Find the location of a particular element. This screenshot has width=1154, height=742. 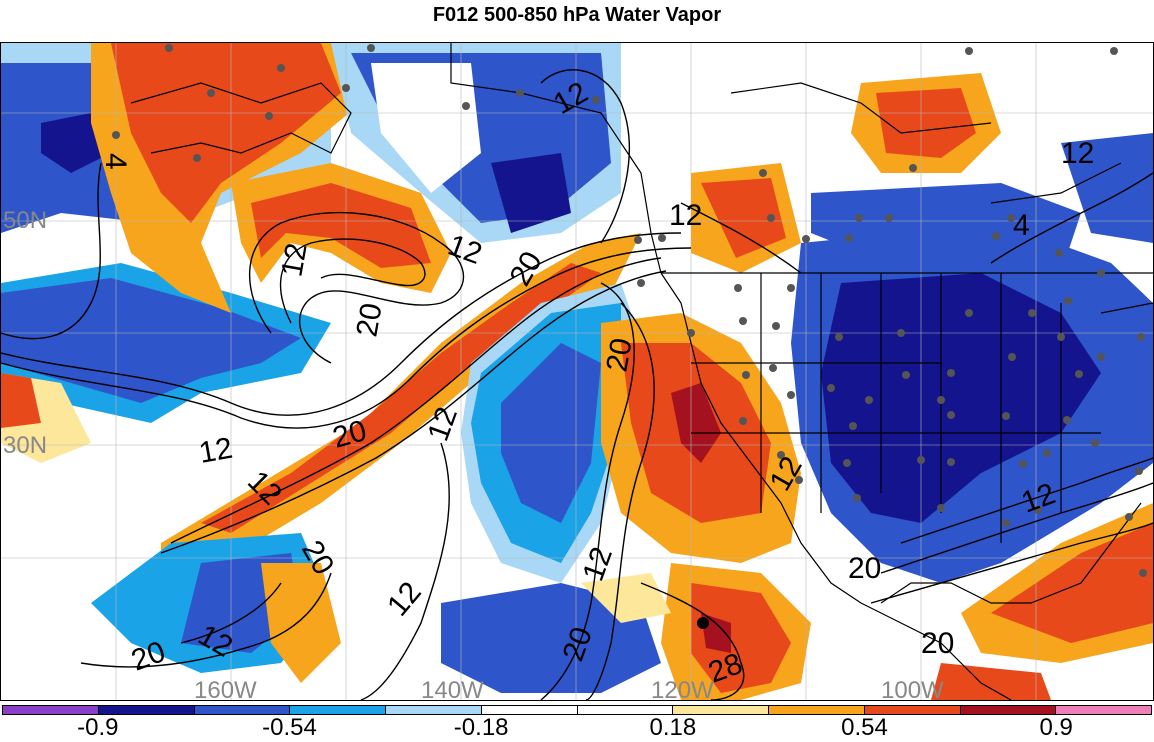

colorbar-tick-label: -0.18 is located at coordinates (481, 727).